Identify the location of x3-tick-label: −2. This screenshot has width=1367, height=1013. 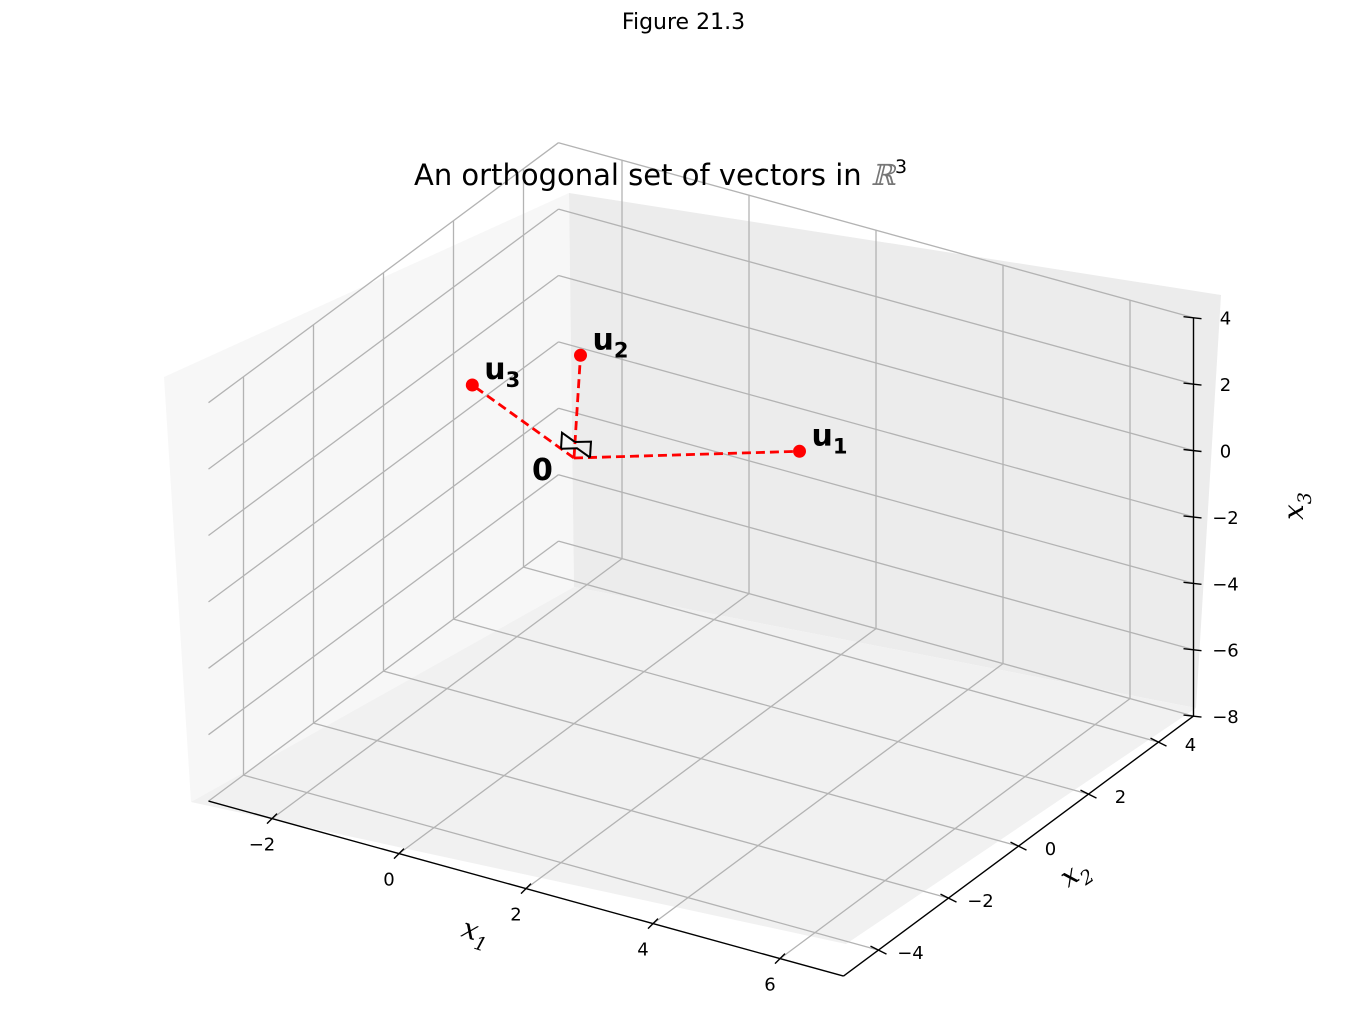
(1225, 518).